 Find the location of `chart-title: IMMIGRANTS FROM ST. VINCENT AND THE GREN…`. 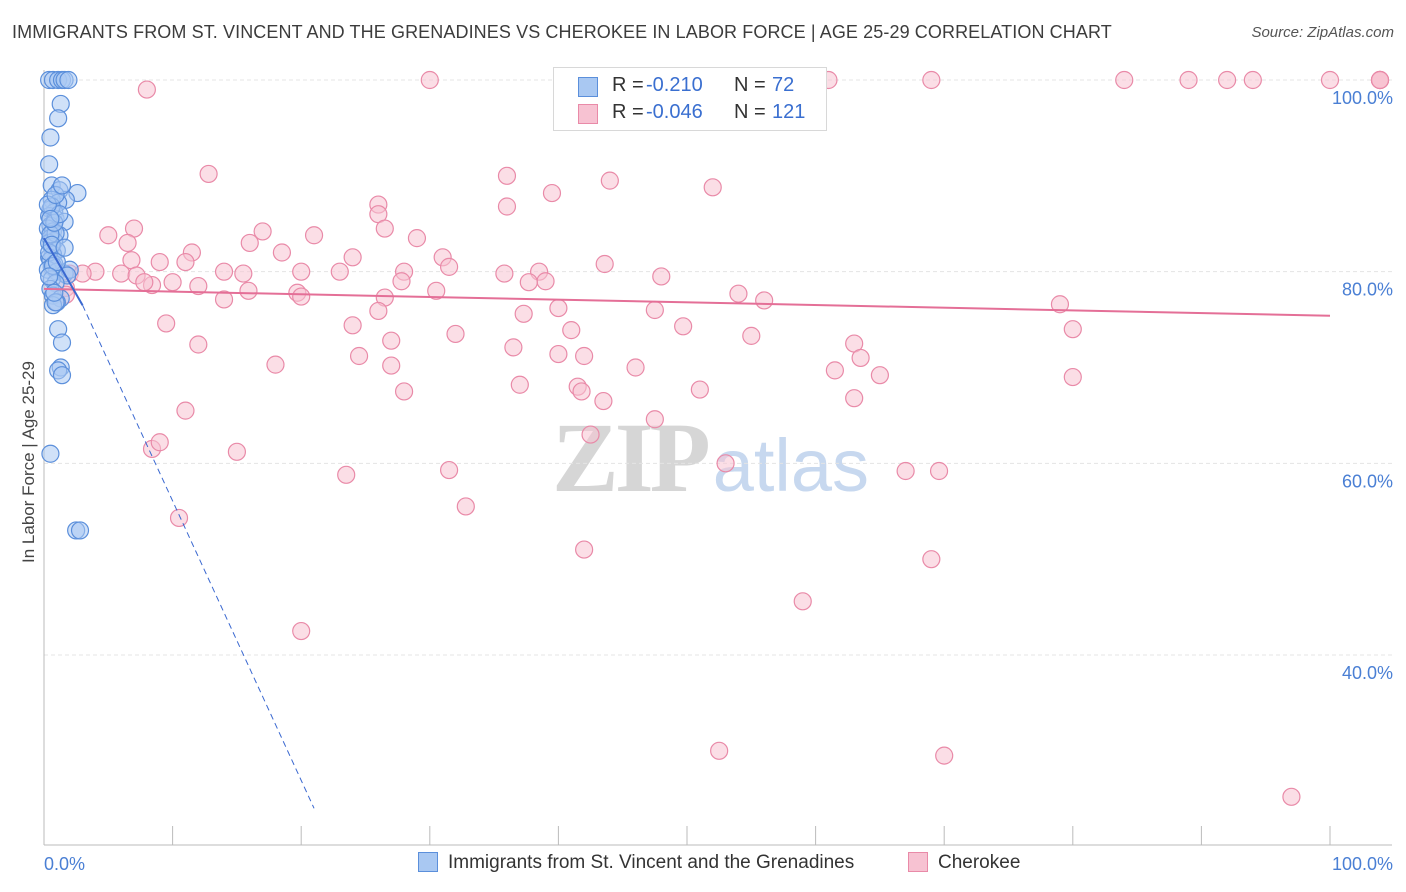

chart-title: IMMIGRANTS FROM ST. VINCENT AND THE GREN… is located at coordinates (562, 32).